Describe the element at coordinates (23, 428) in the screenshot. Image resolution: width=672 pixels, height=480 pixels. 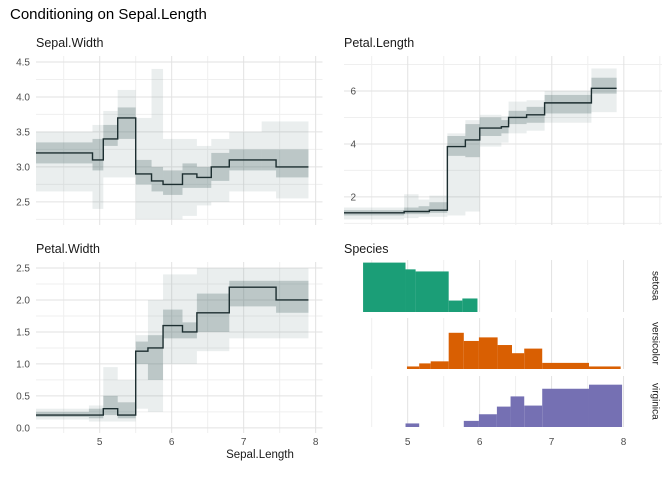
I see `svg-text: 0.0` at that location.